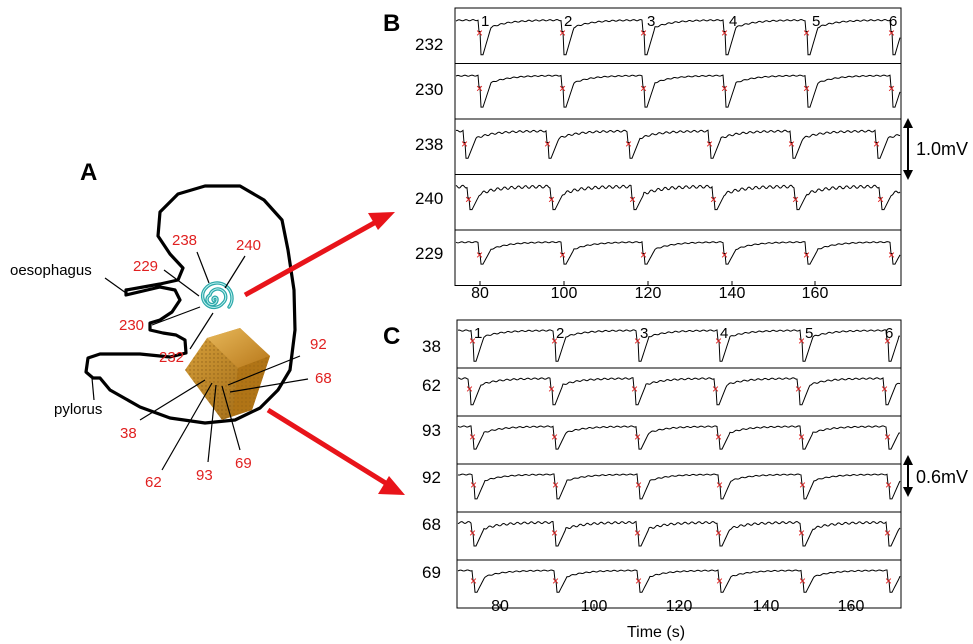  Describe the element at coordinates (472, 437) in the screenshot. I see `c-activation-marker-93-1: ×` at that location.